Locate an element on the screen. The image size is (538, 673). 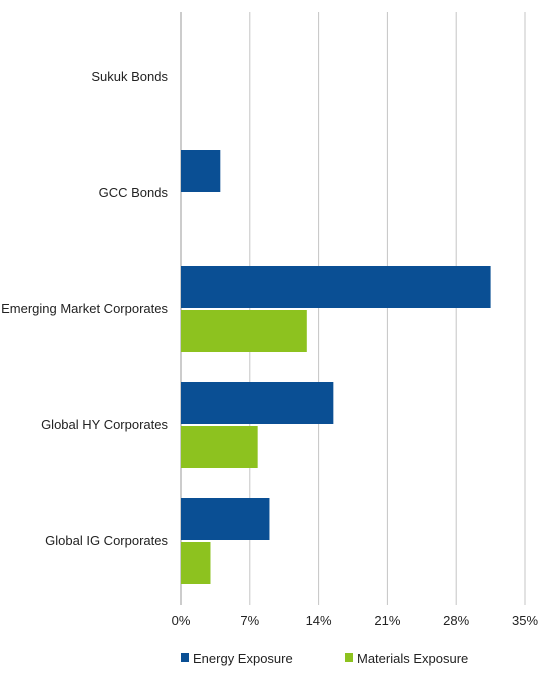
category-label: Global IG Corporates is located at coordinates (106, 540).